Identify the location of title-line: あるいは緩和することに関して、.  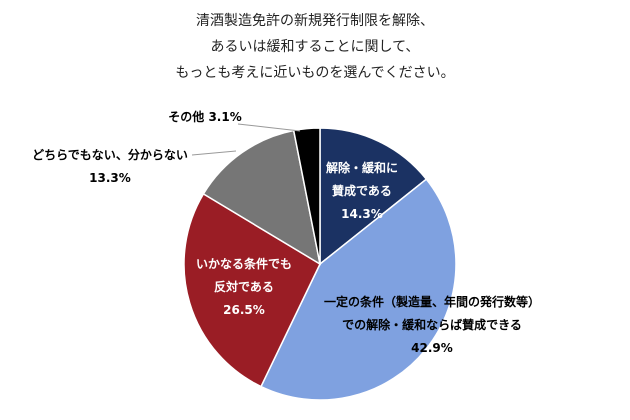
(315, 47).